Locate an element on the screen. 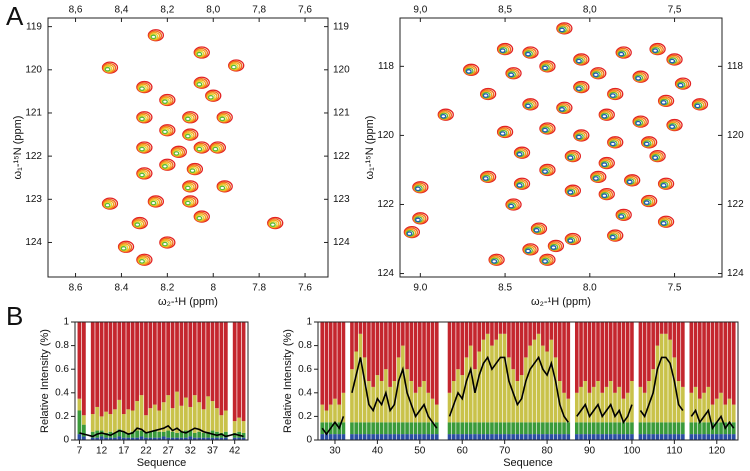  y-tick-label: 0.8 is located at coordinates (62, 345).